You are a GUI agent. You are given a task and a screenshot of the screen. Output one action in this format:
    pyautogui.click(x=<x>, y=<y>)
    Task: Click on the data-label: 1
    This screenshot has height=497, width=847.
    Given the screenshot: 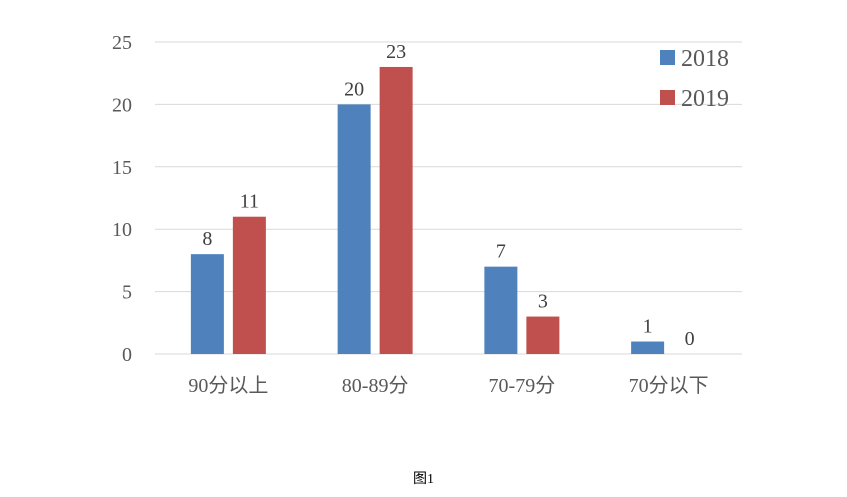 What is the action you would take?
    pyautogui.click(x=648, y=327)
    